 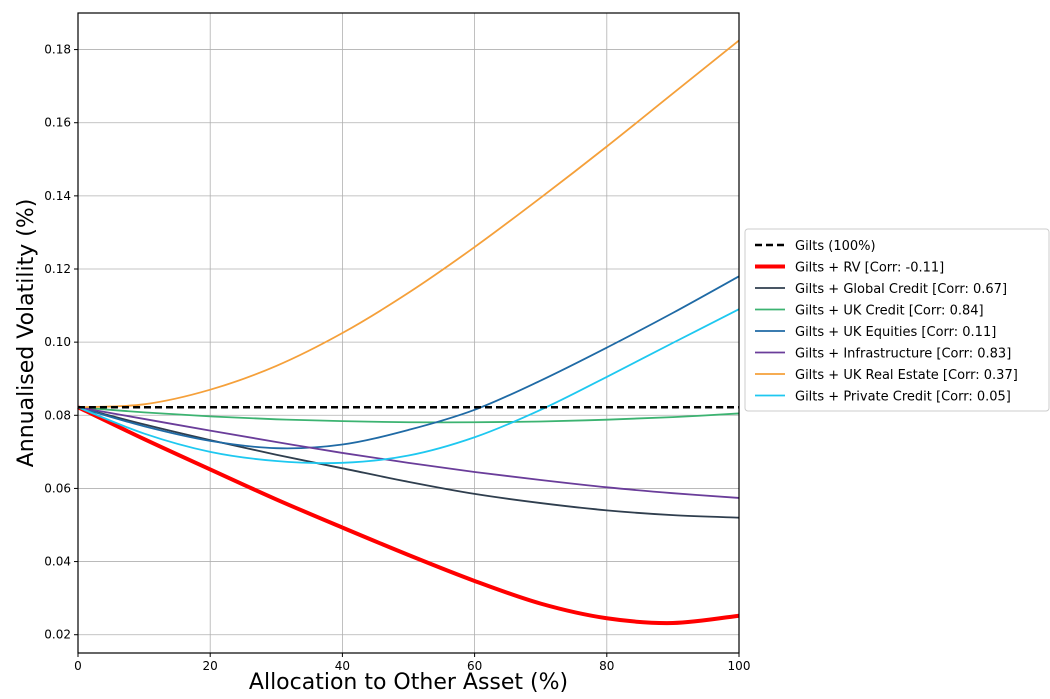 What do you see at coordinates (903, 397) in the screenshot?
I see `legend-label: Gilts + Private Credit [Corr: 0.05]` at bounding box center [903, 397].